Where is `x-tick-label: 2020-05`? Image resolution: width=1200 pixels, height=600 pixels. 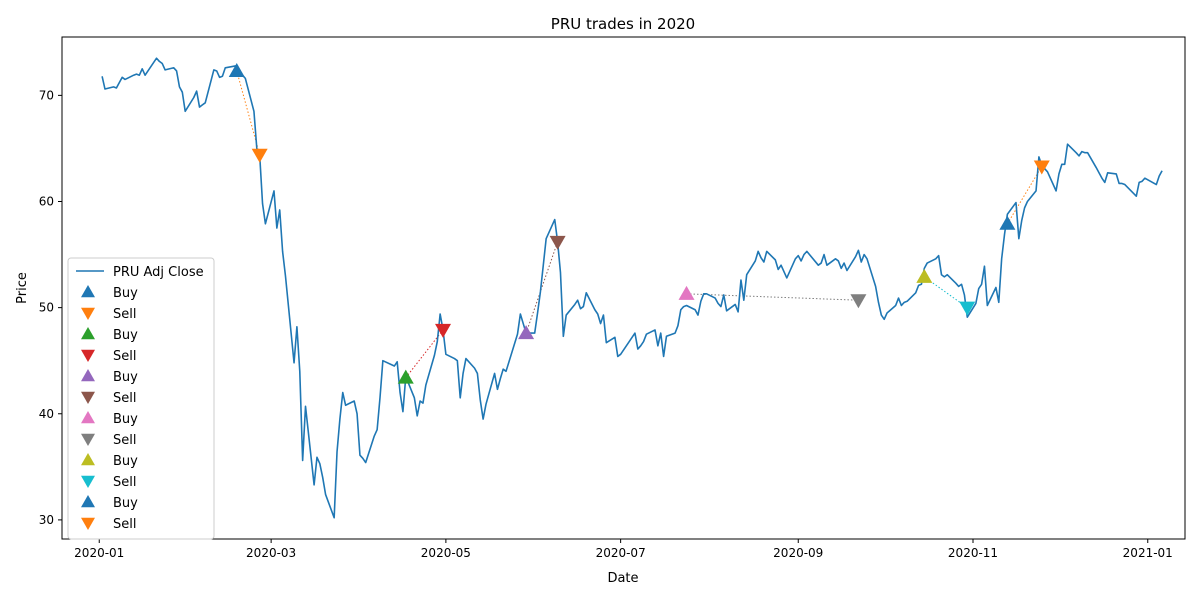 x-tick-label: 2020-05 is located at coordinates (446, 553).